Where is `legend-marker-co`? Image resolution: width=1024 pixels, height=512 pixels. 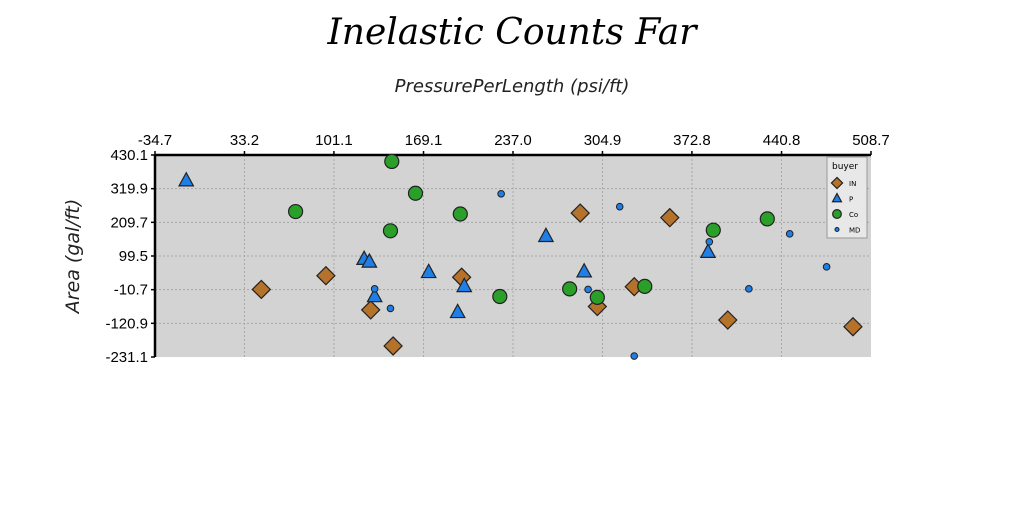
legend-marker-co is located at coordinates (837, 214).